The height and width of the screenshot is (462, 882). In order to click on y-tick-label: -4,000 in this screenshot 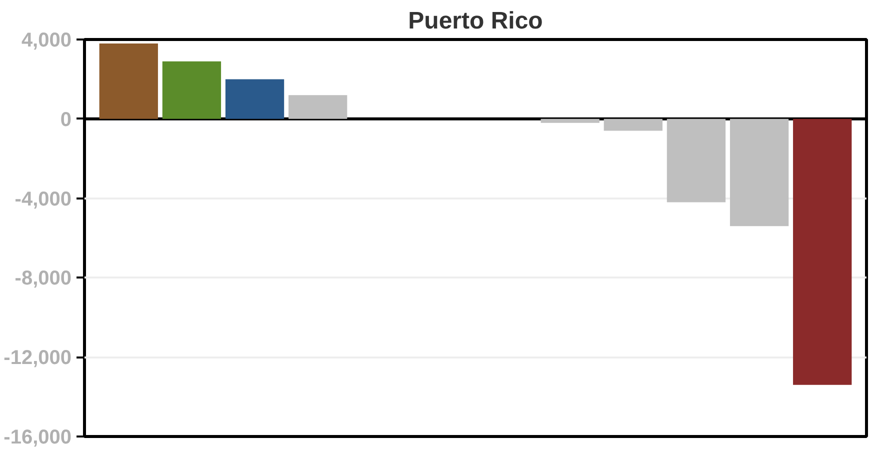, I will do `click(43, 199)`.